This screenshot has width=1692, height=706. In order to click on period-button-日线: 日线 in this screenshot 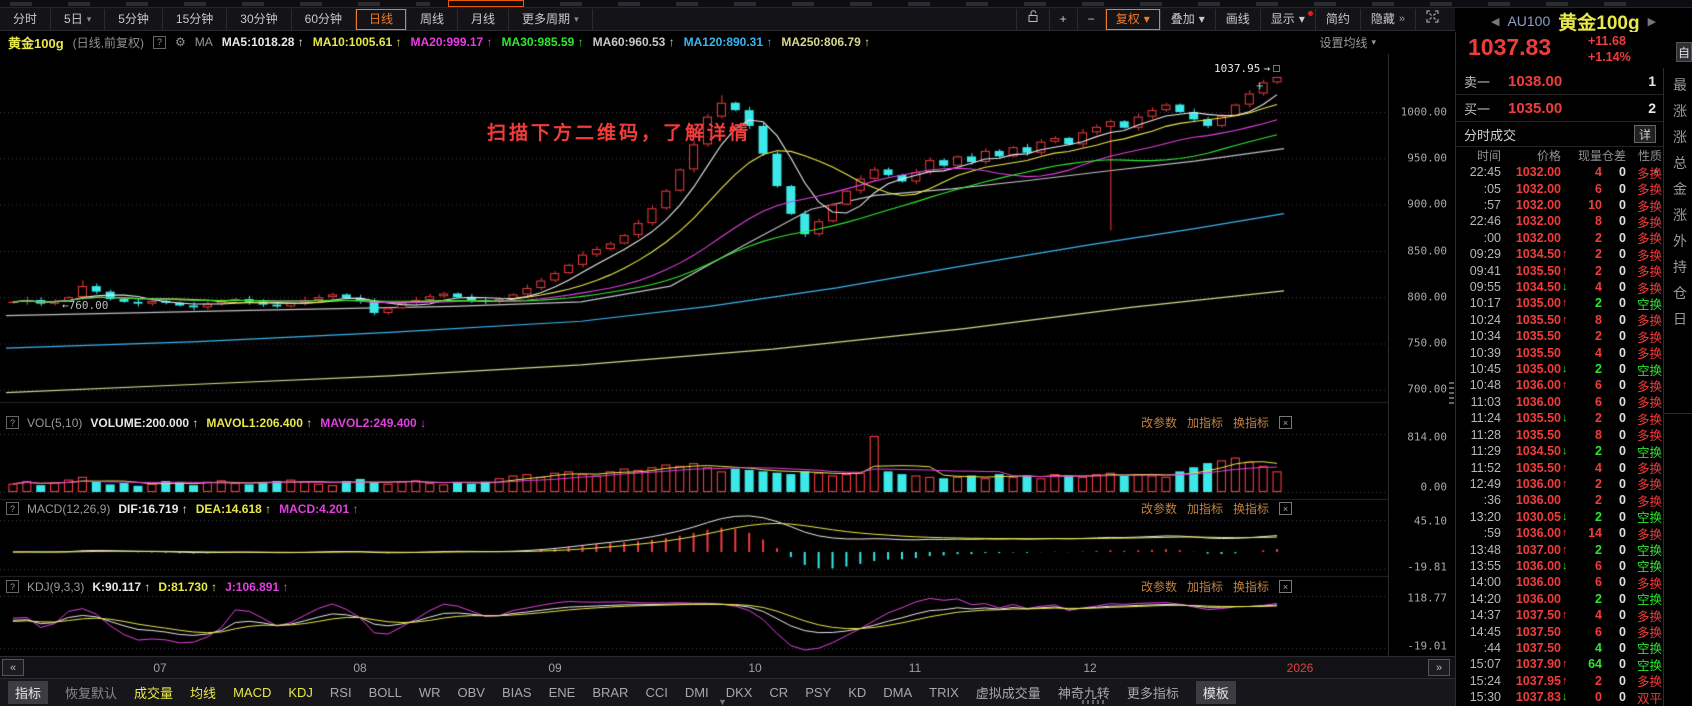, I will do `click(382, 19)`.